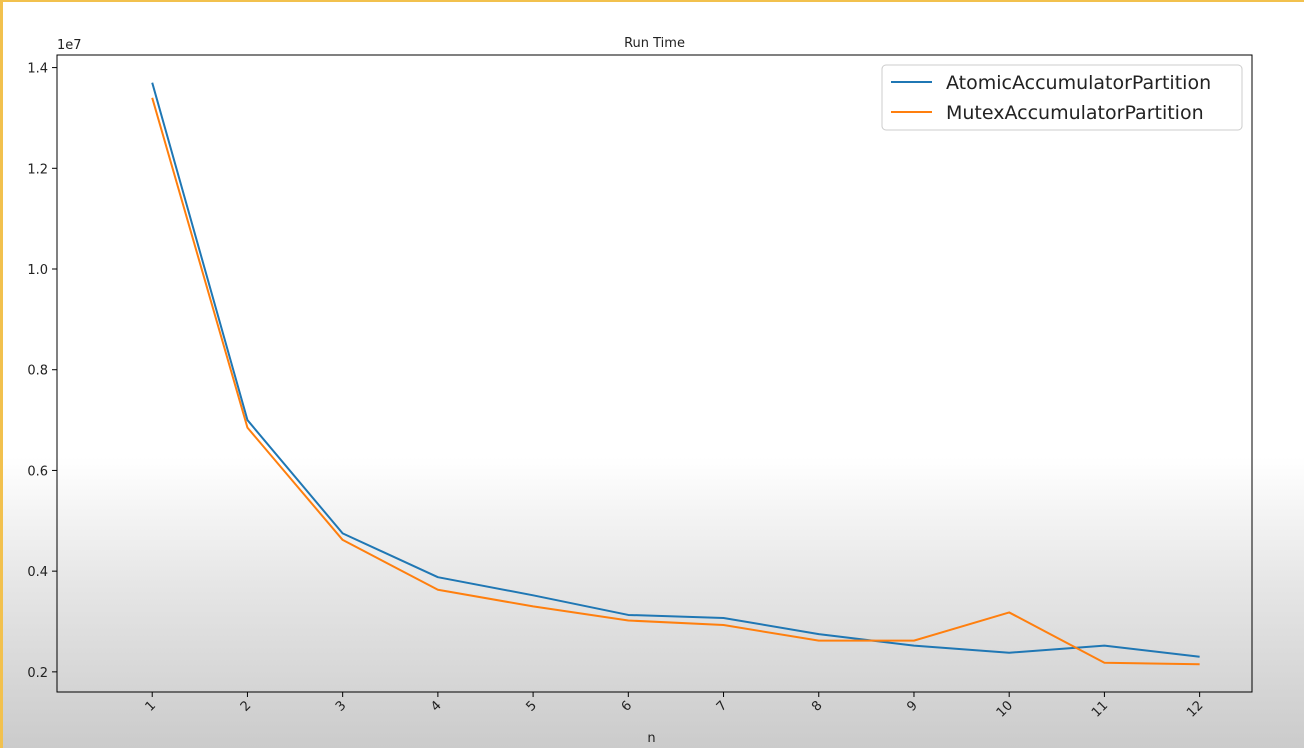 The width and height of the screenshot is (1304, 748). I want to click on x-tick-label: 8, so click(817, 706).